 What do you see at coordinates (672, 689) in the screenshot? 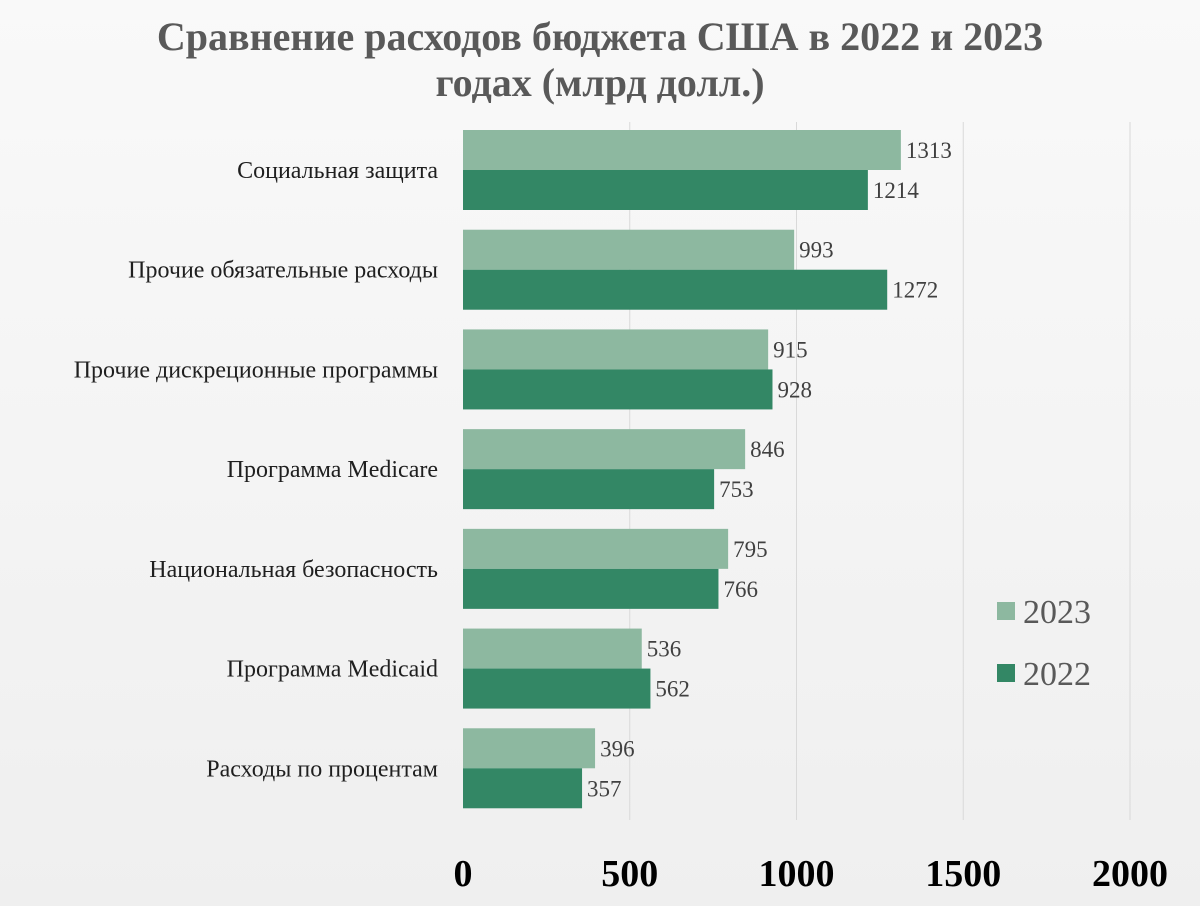
I see `data-label-2022-5: 562` at bounding box center [672, 689].